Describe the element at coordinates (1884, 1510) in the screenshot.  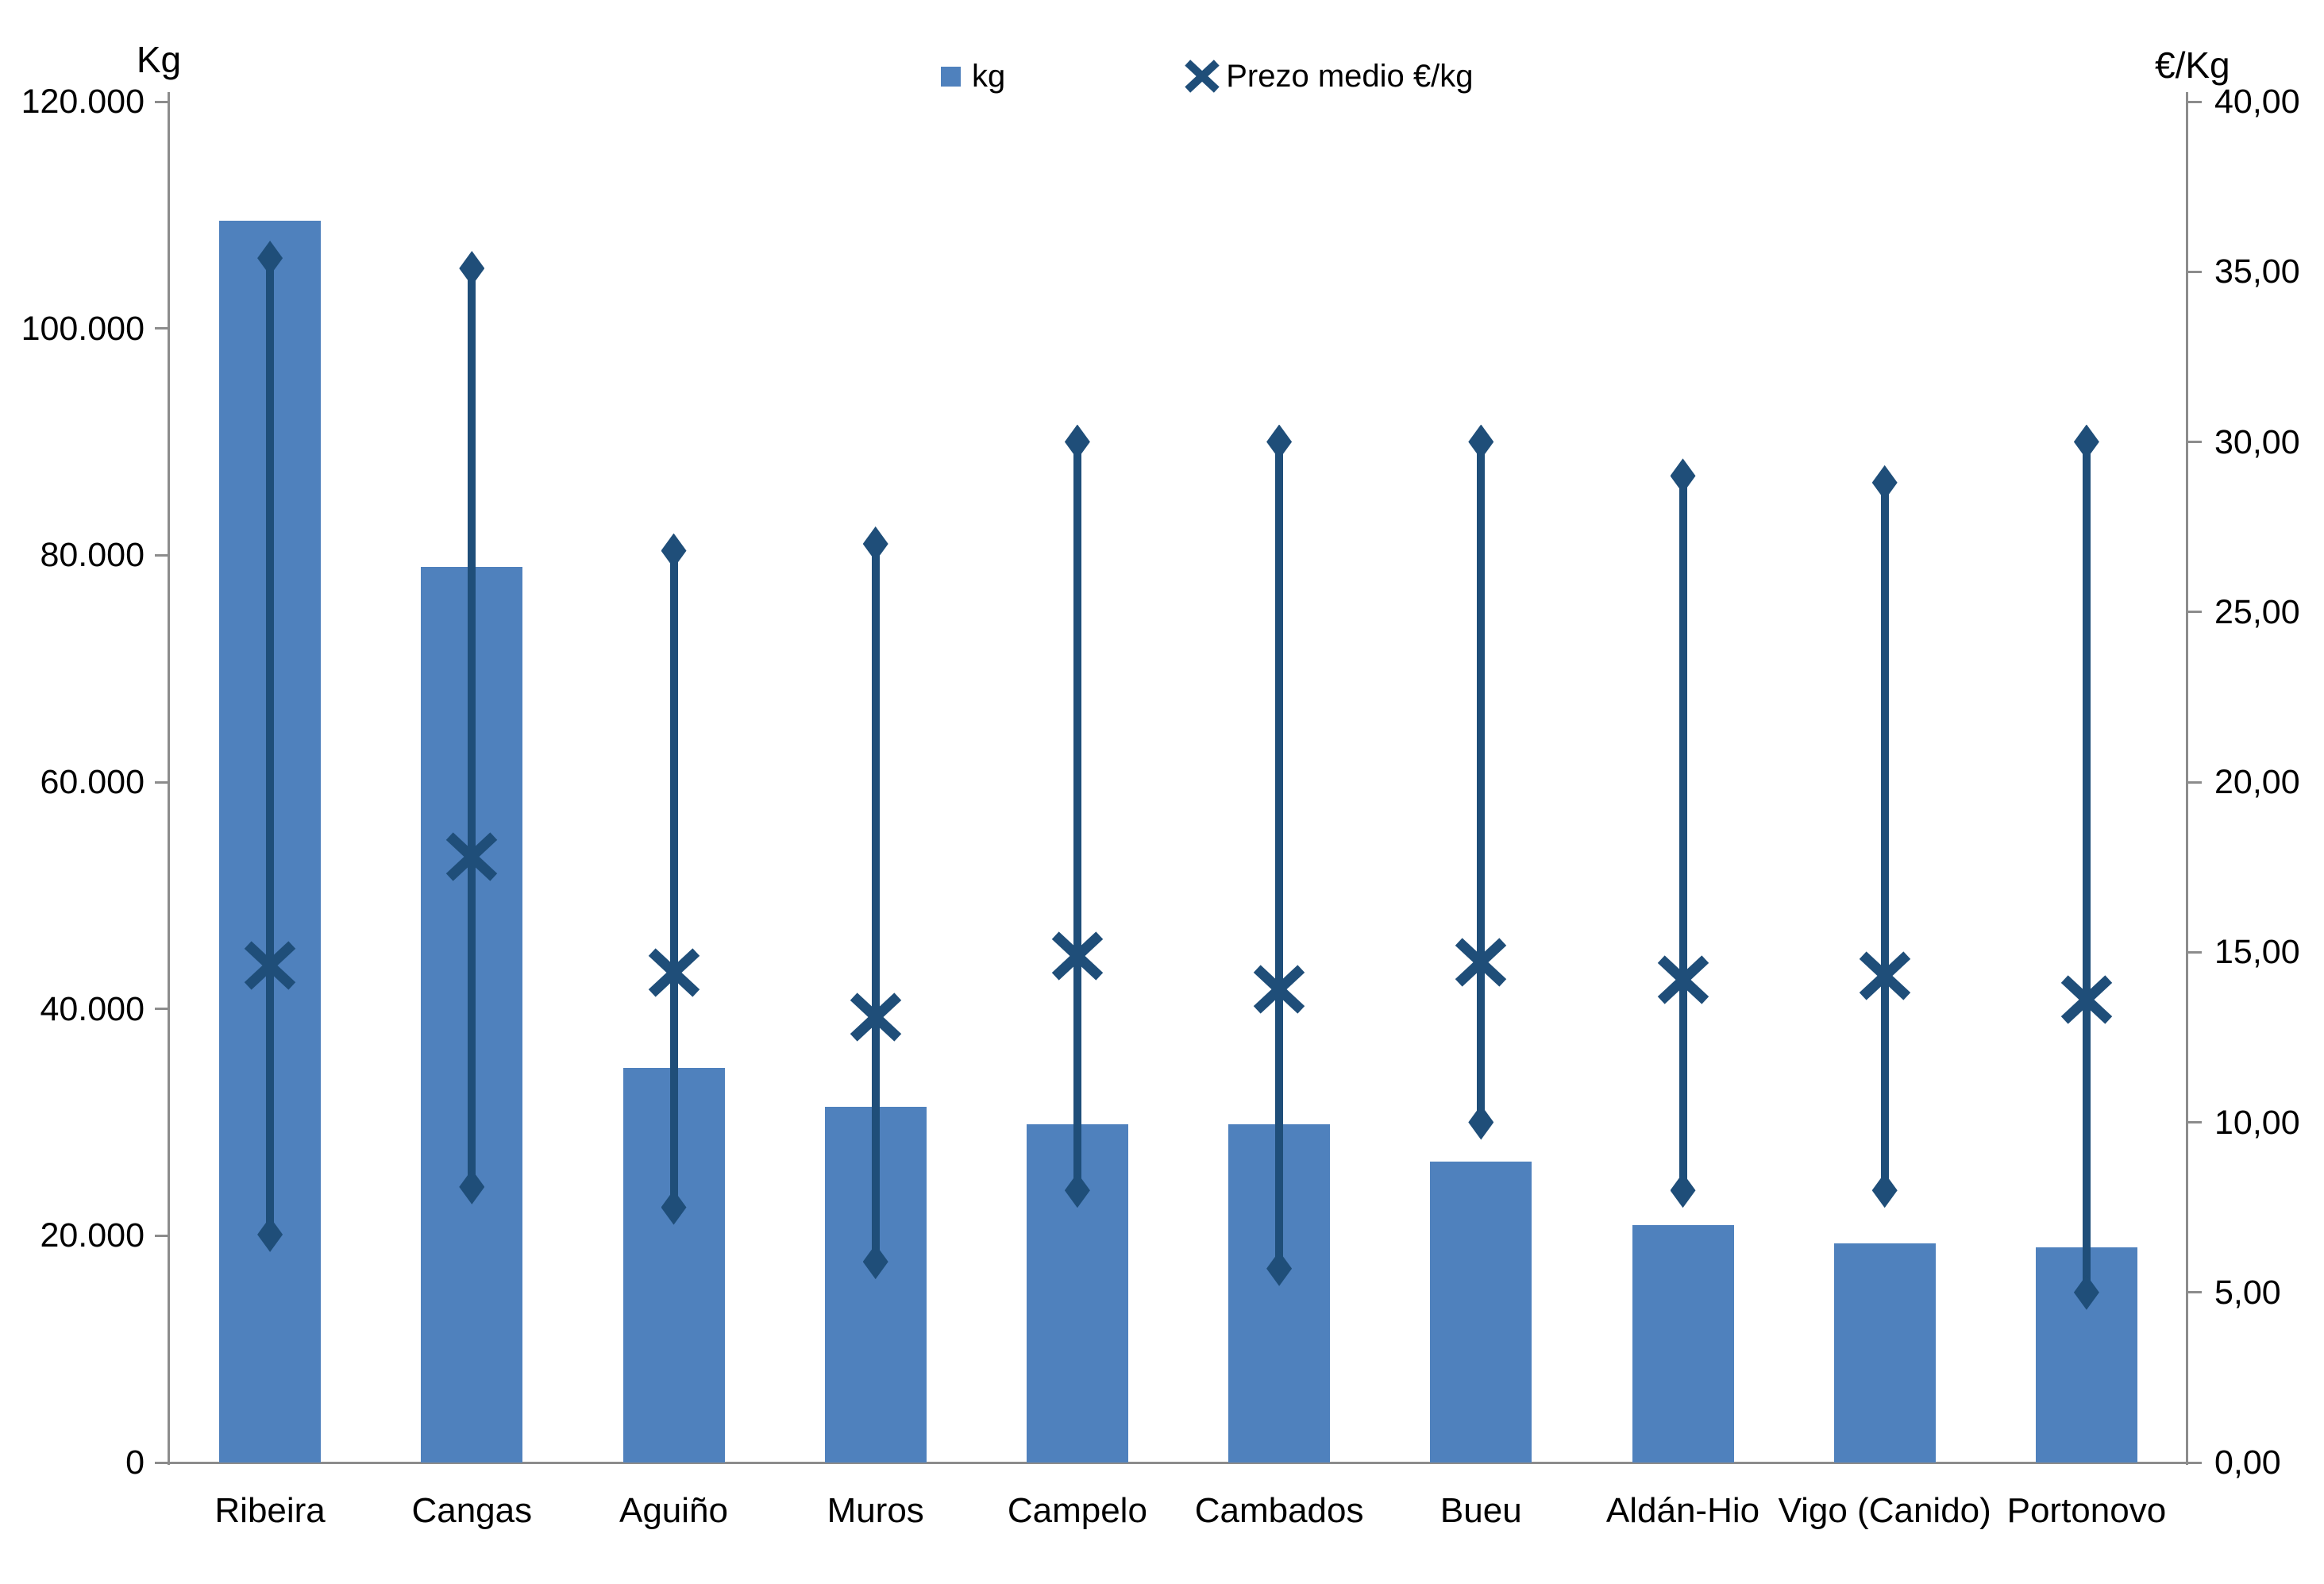
I see `category-label: Vigo (Canido)` at that location.